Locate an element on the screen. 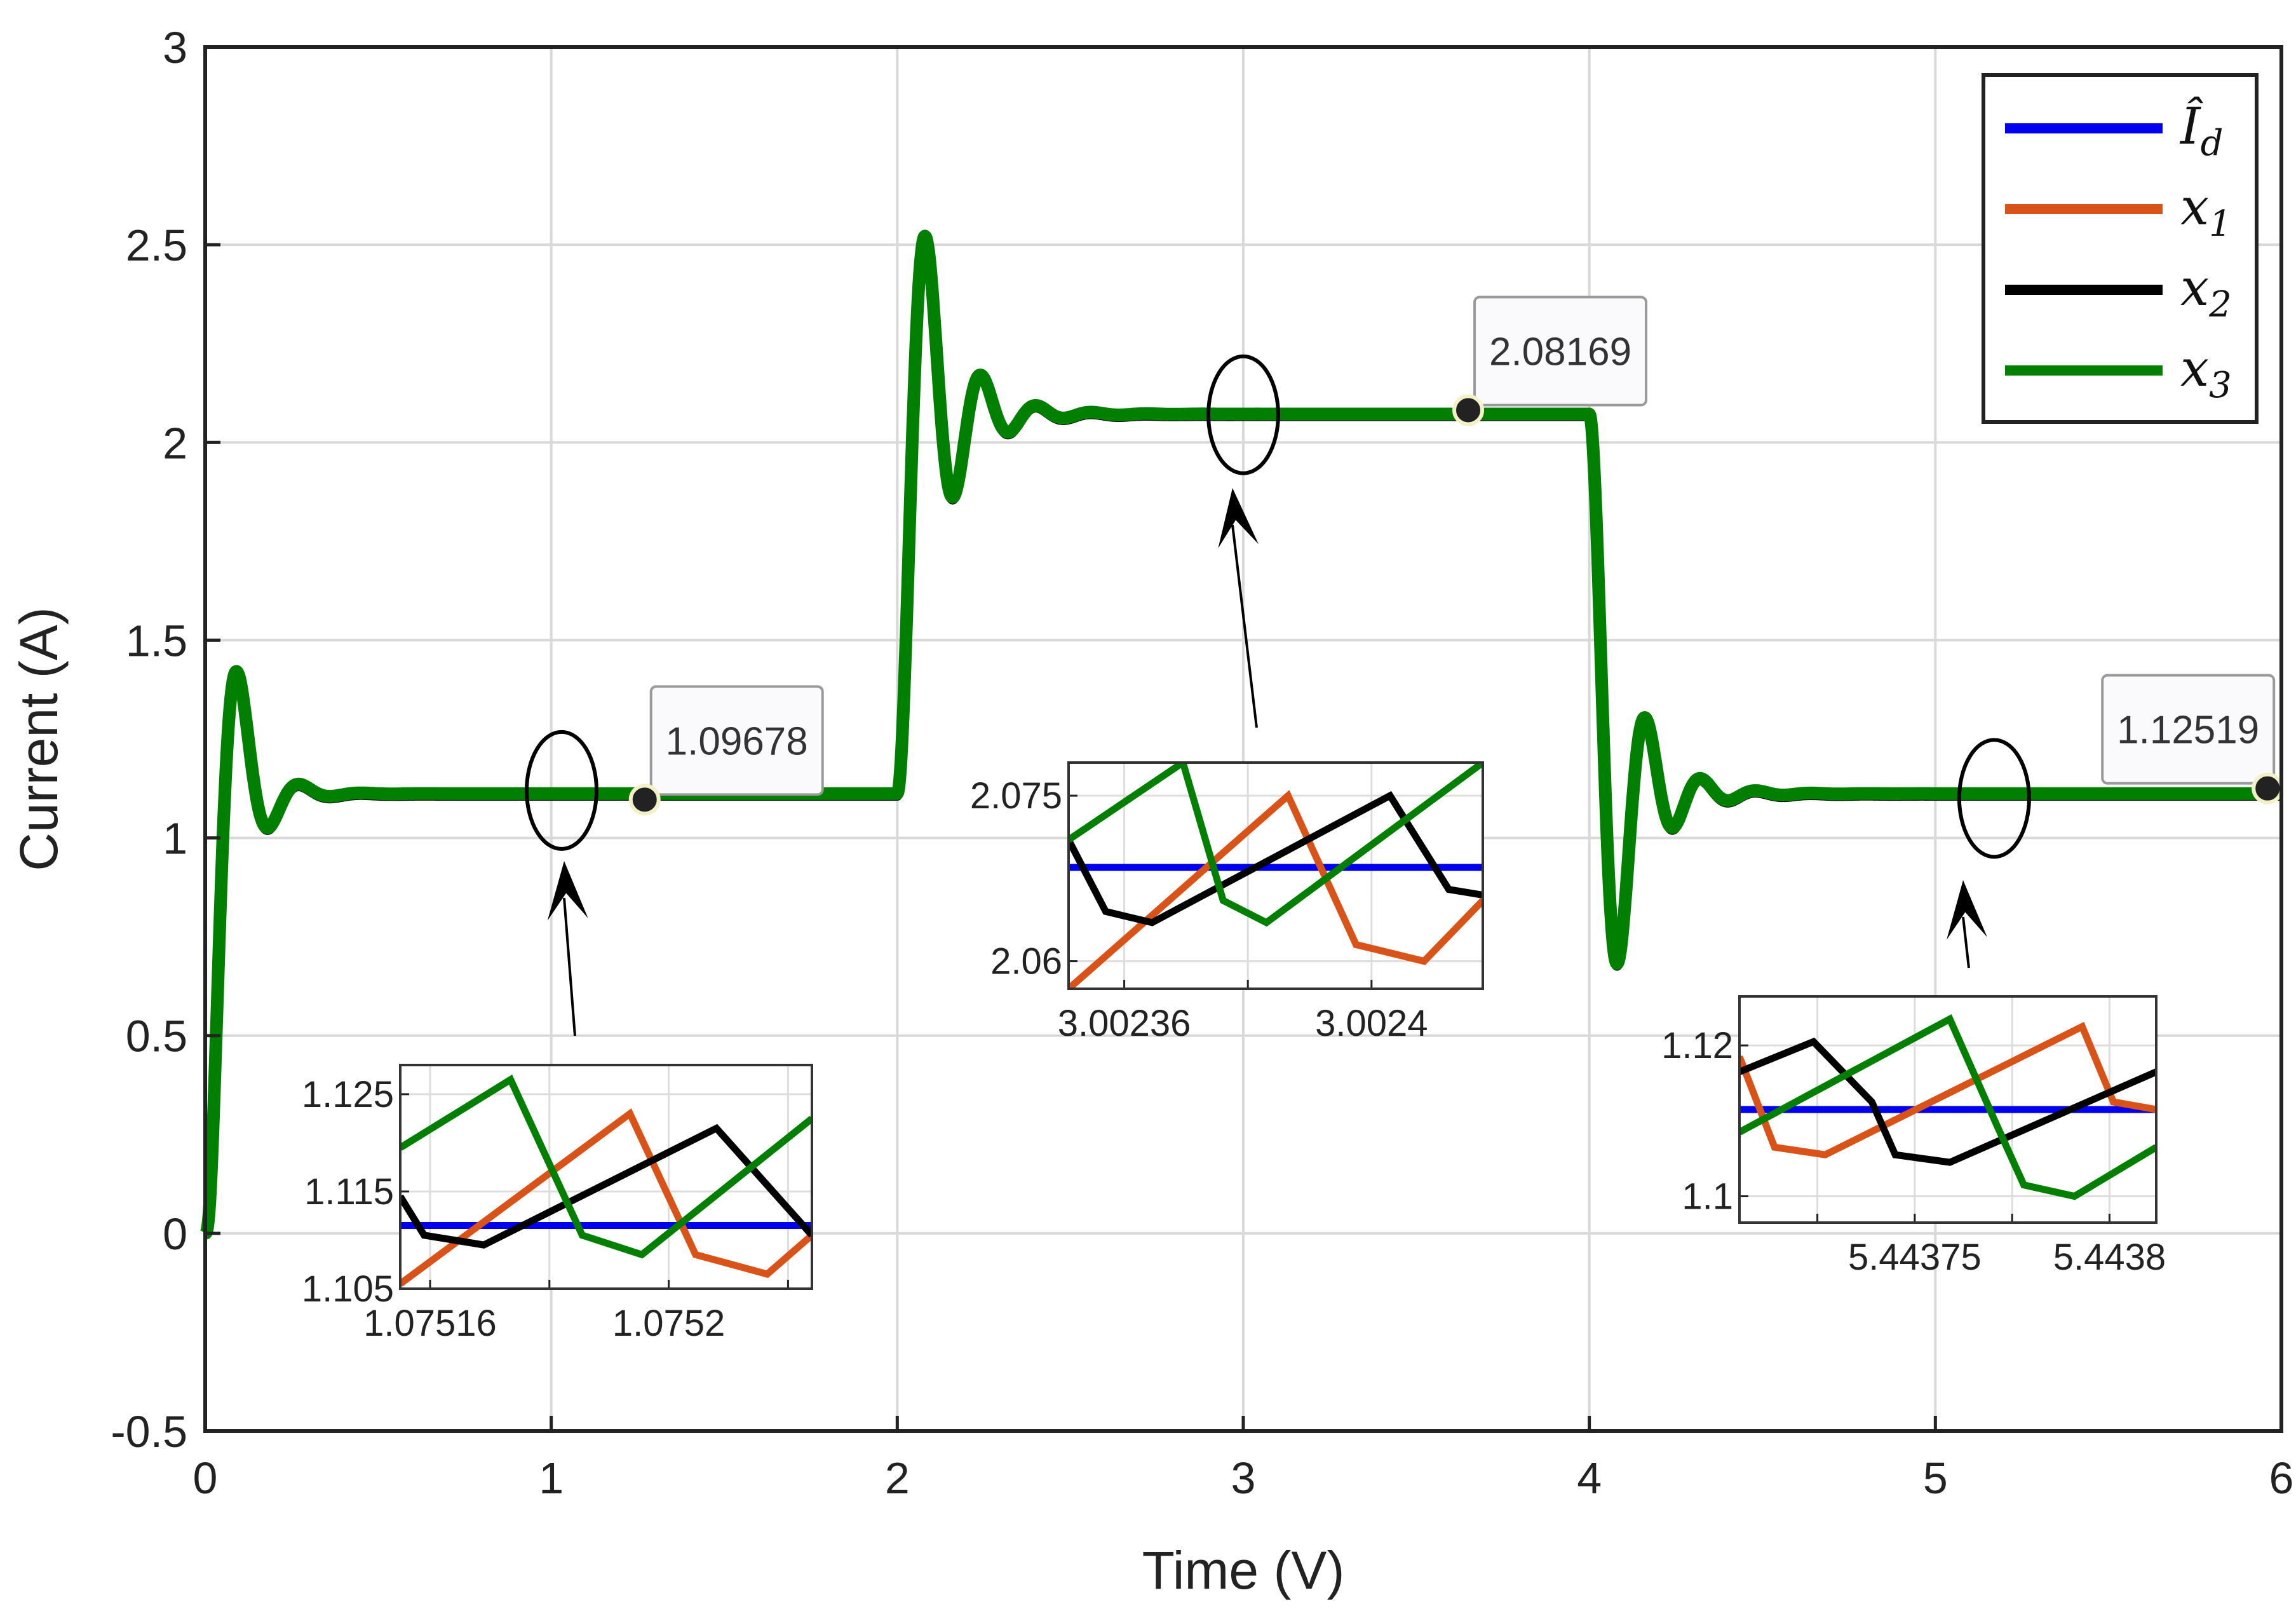 This screenshot has width=2296, height=1609. inset-x-tick-label: 5.44375 is located at coordinates (1915, 1257).